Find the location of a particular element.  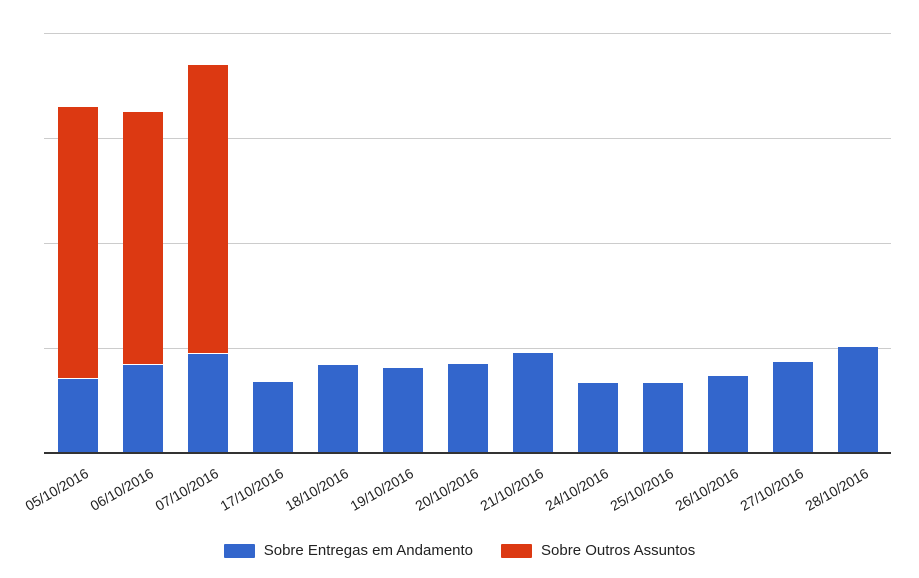

legend-item-entregas: Sobre Entregas em Andamento is located at coordinates (348, 550).